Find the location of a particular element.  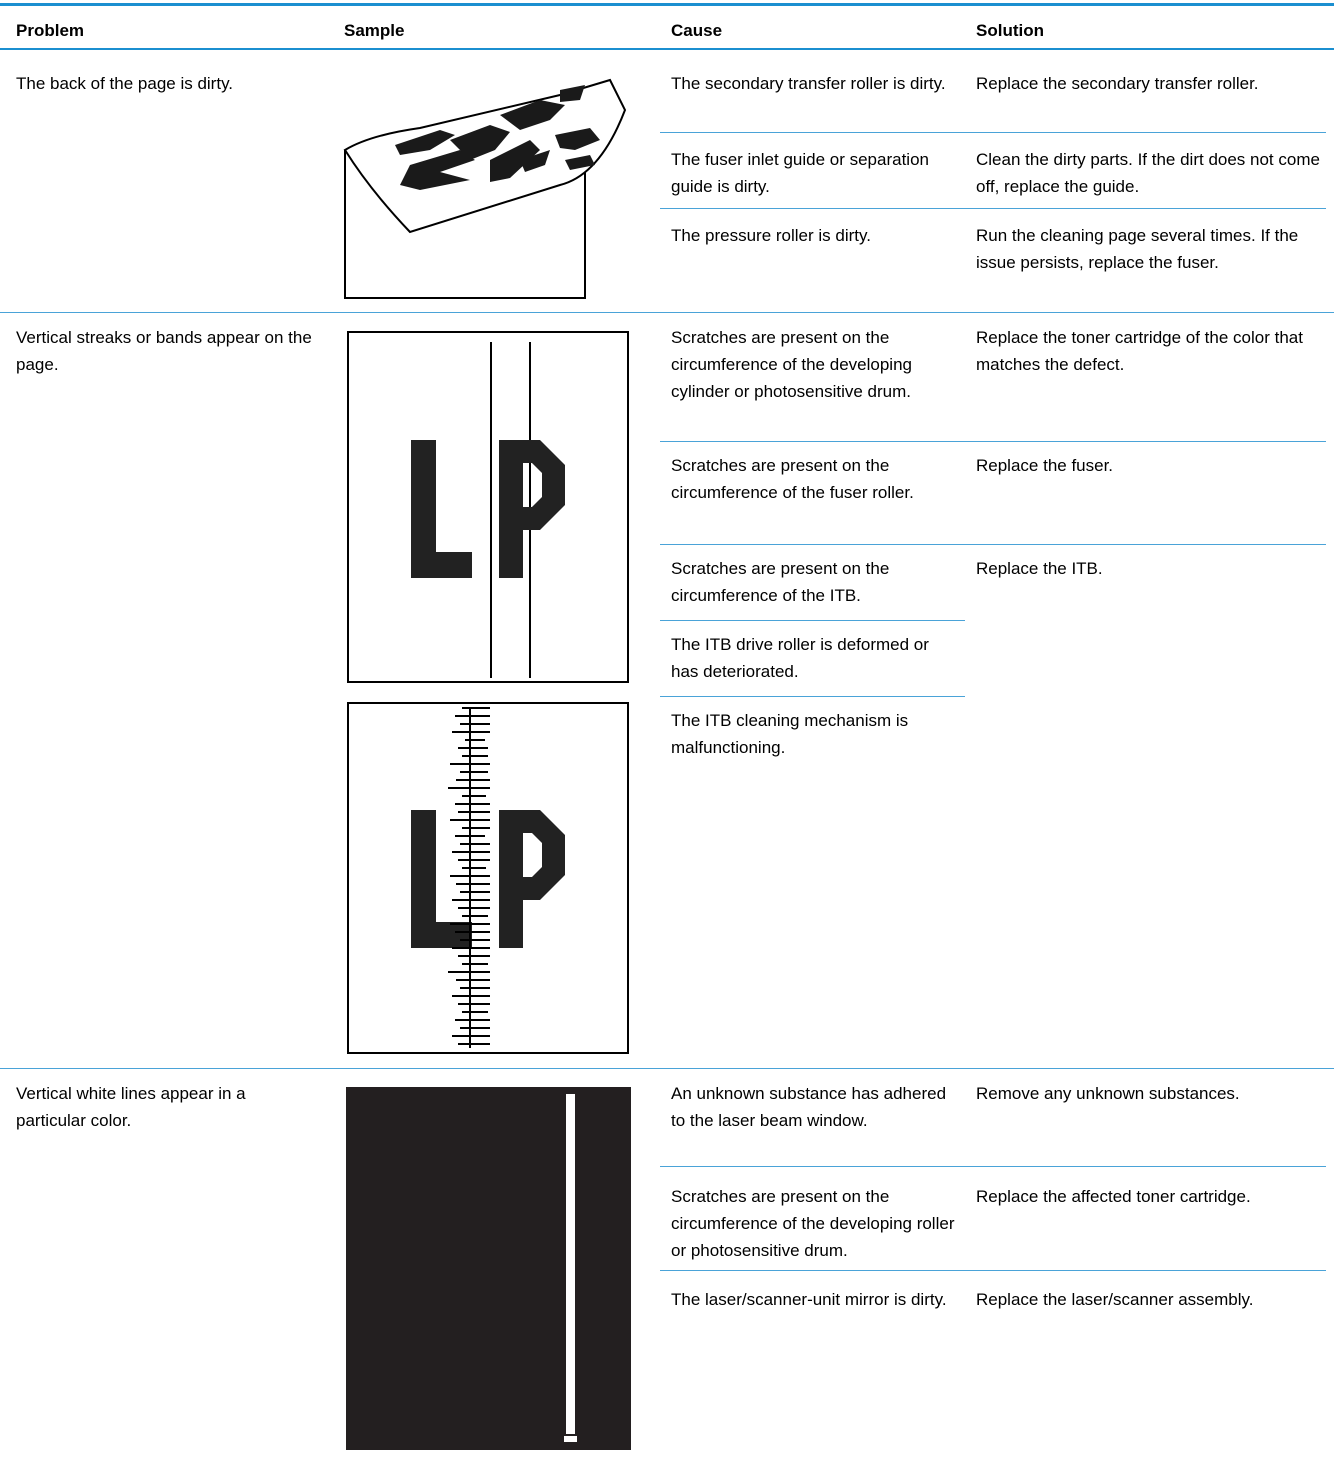

sample-dirty-back is located at coordinates (485, 188).